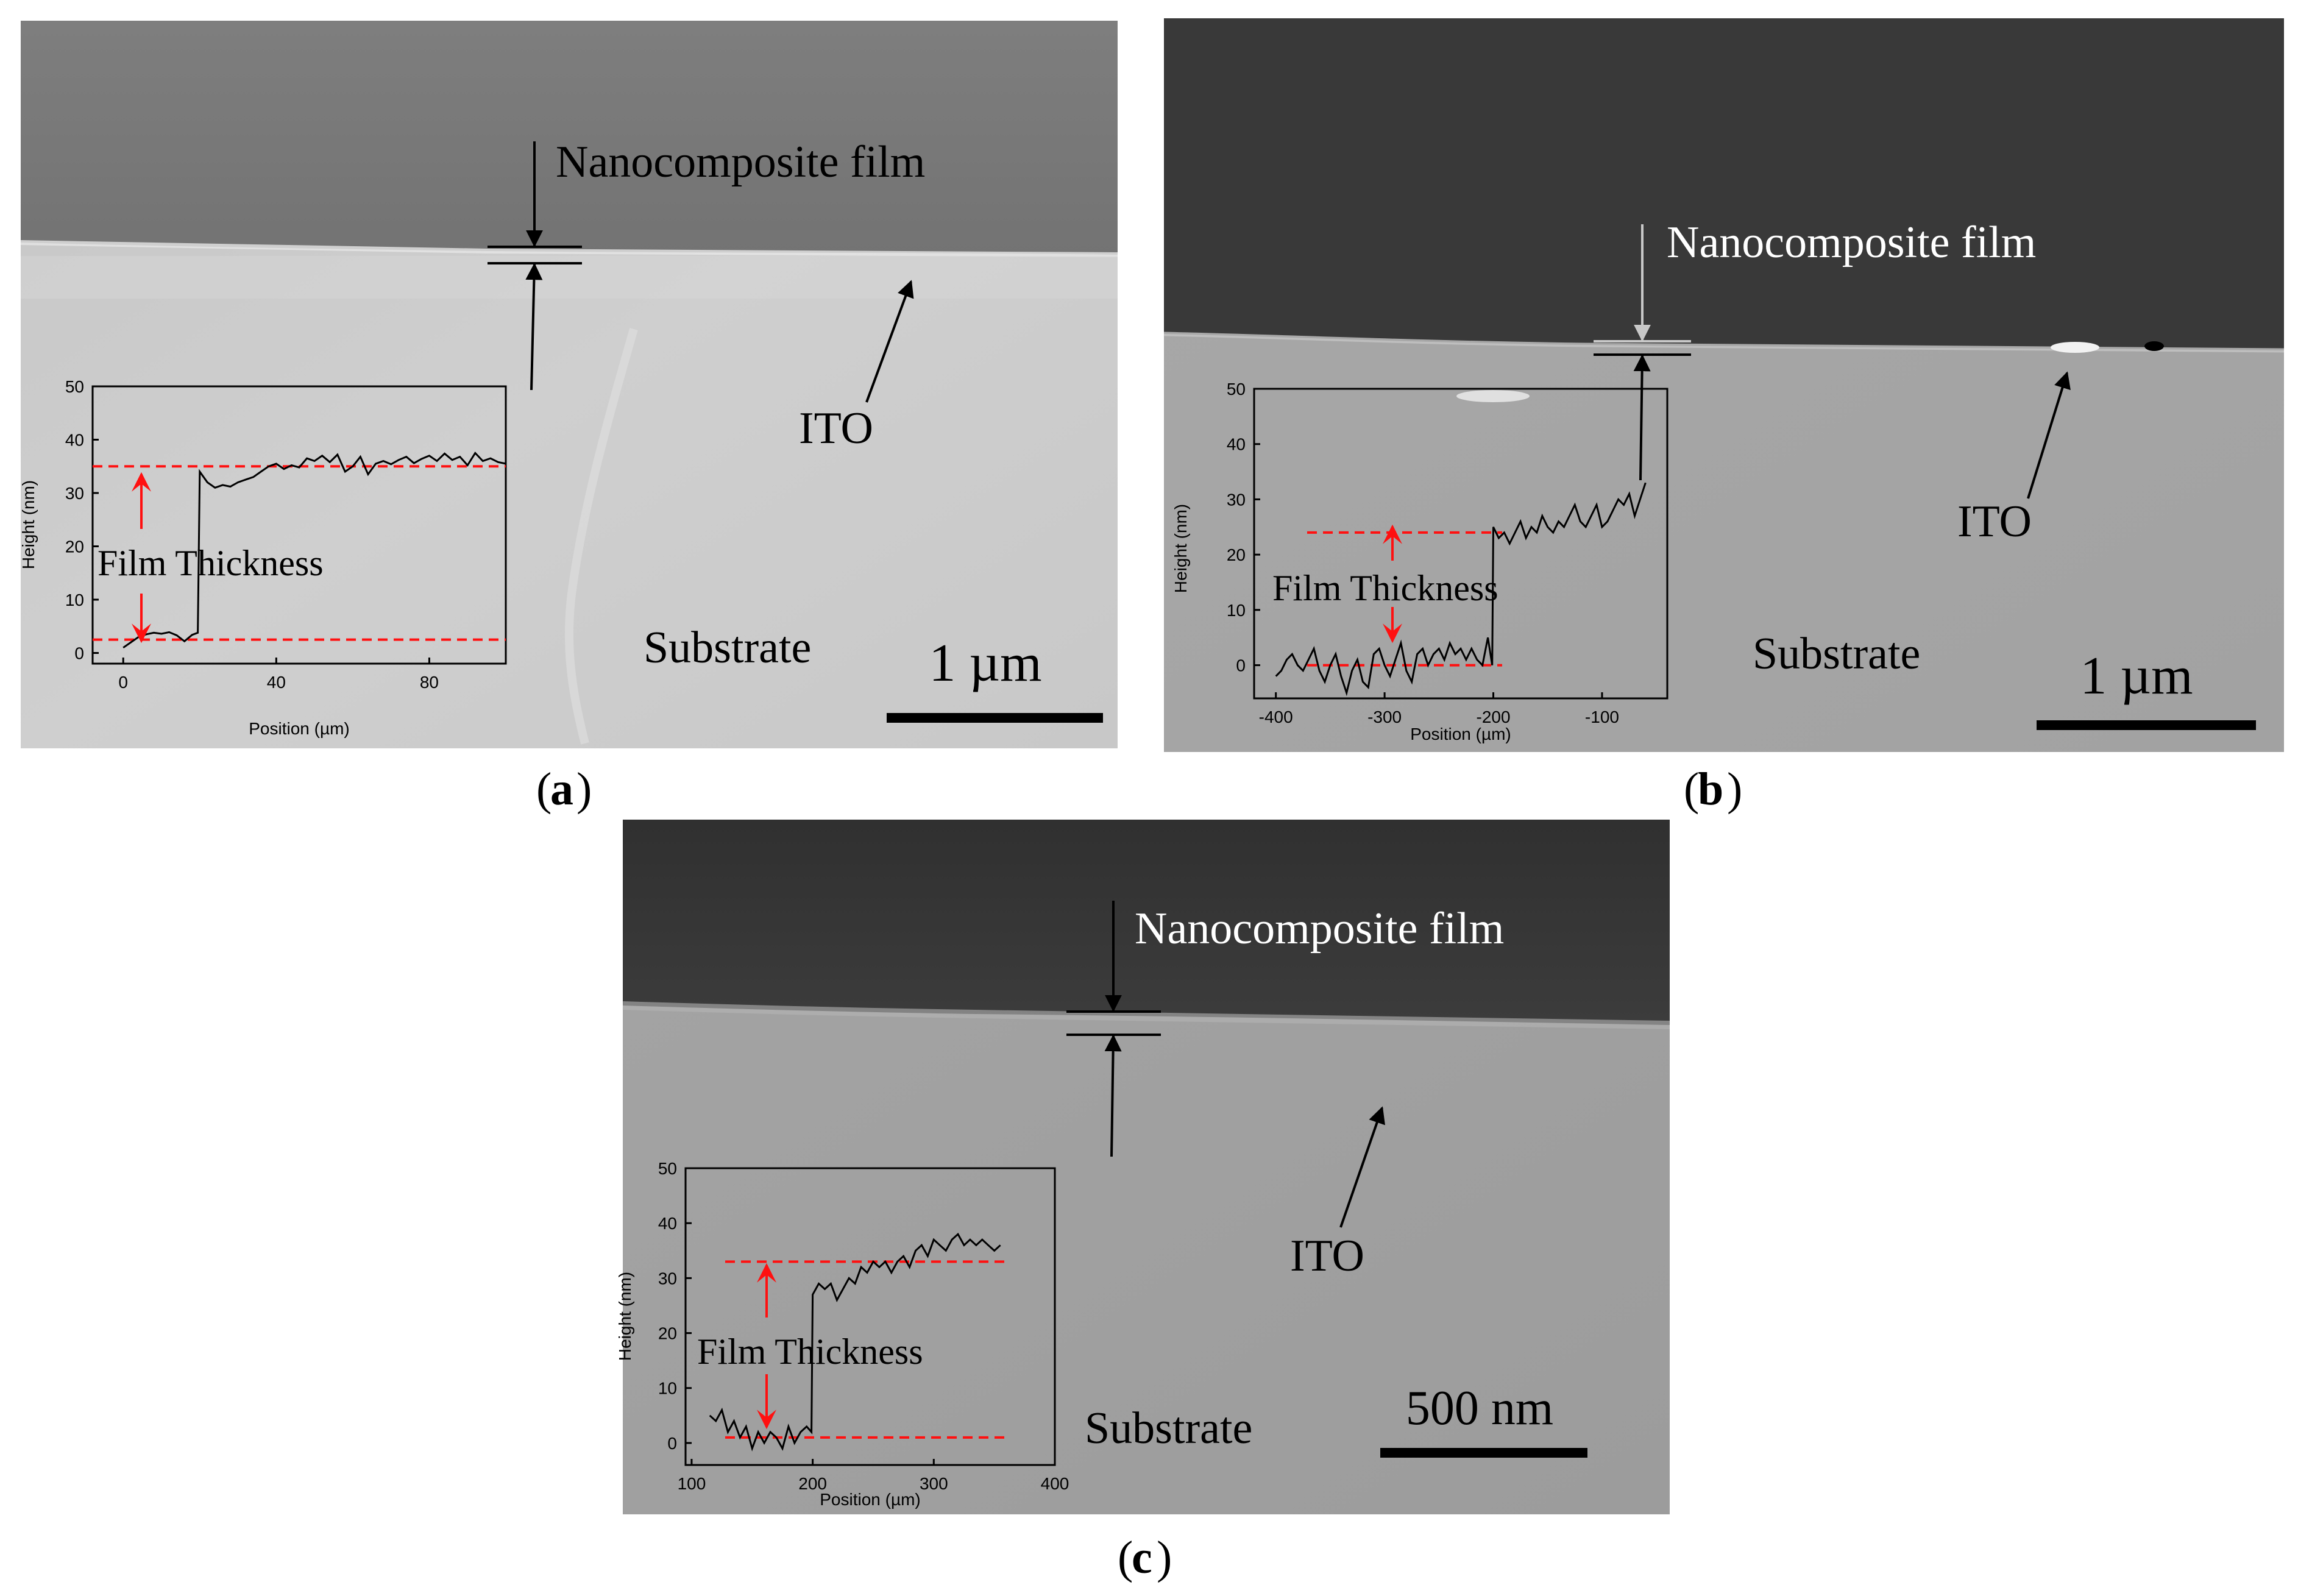  What do you see at coordinates (601, 536) in the screenshot?
I see `grain-texture-a` at bounding box center [601, 536].